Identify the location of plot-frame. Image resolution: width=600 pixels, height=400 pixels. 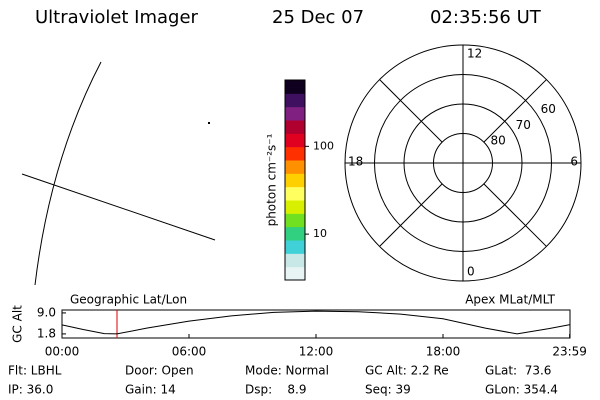
(316, 324).